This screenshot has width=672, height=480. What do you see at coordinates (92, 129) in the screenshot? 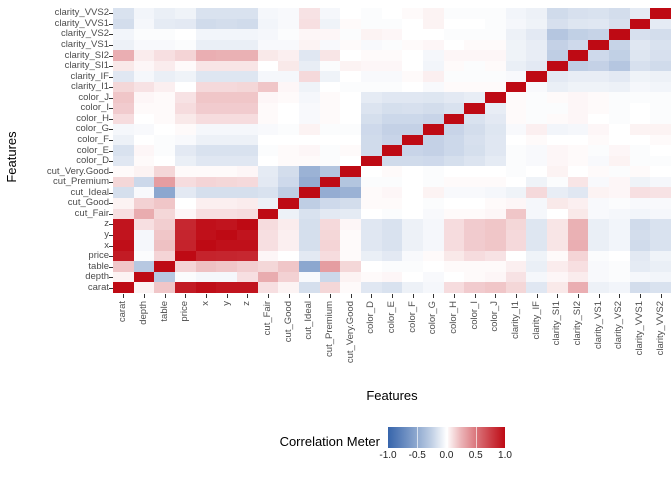
I see `y-tick-label: color_G` at bounding box center [92, 129].